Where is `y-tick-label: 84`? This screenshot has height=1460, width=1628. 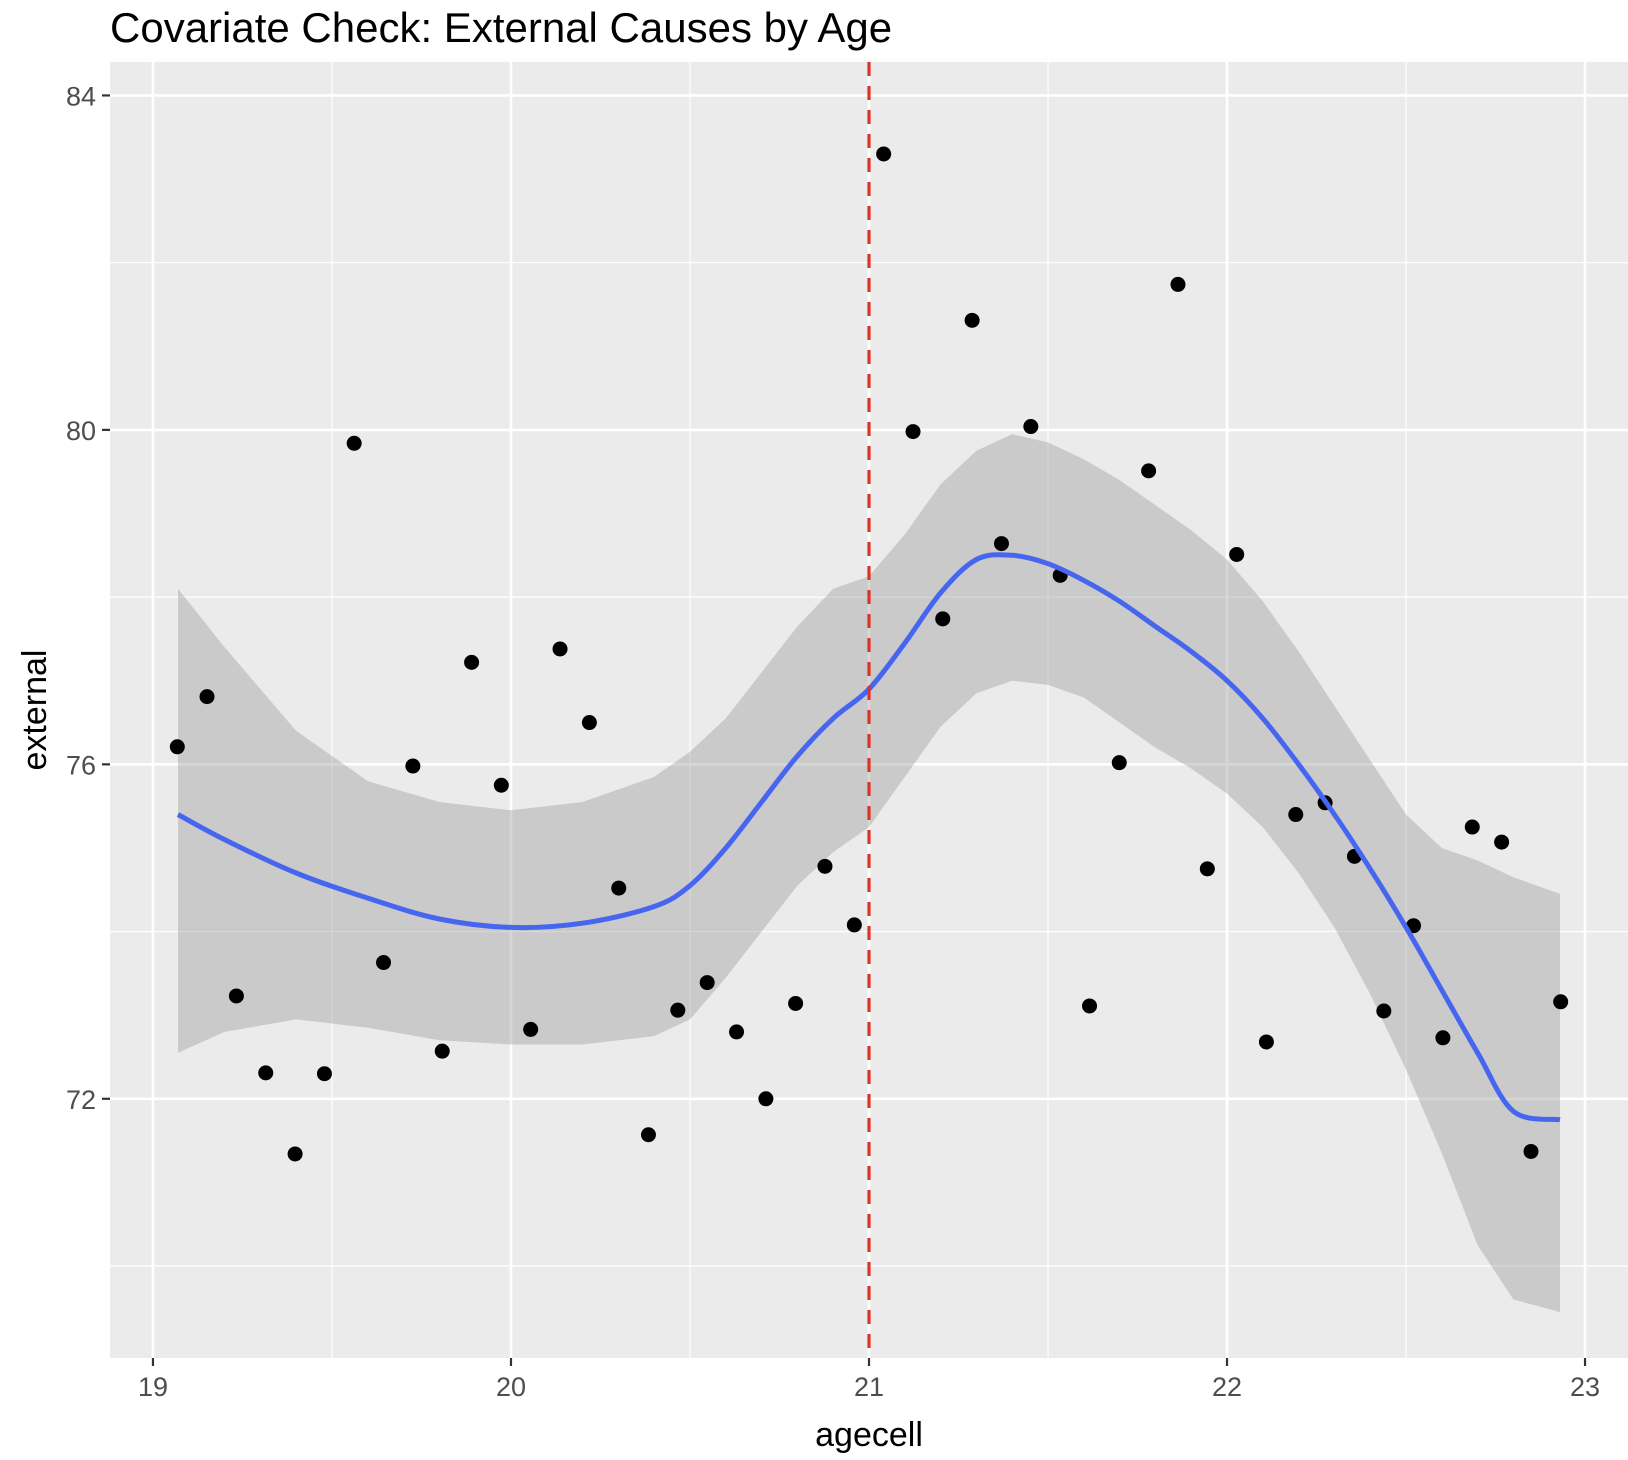 y-tick-label: 84 is located at coordinates (81, 96).